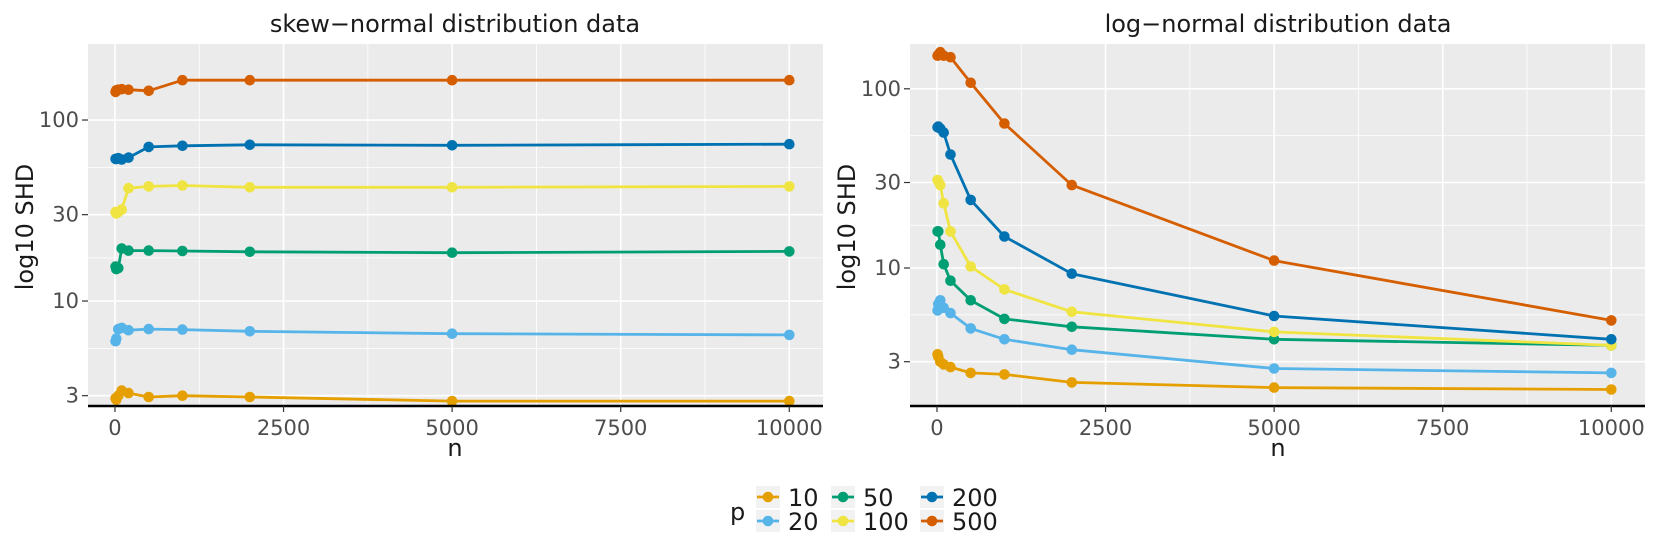 This screenshot has height=554, width=1661. What do you see at coordinates (975, 522) in the screenshot?
I see `legend-label-p500: 500` at bounding box center [975, 522].